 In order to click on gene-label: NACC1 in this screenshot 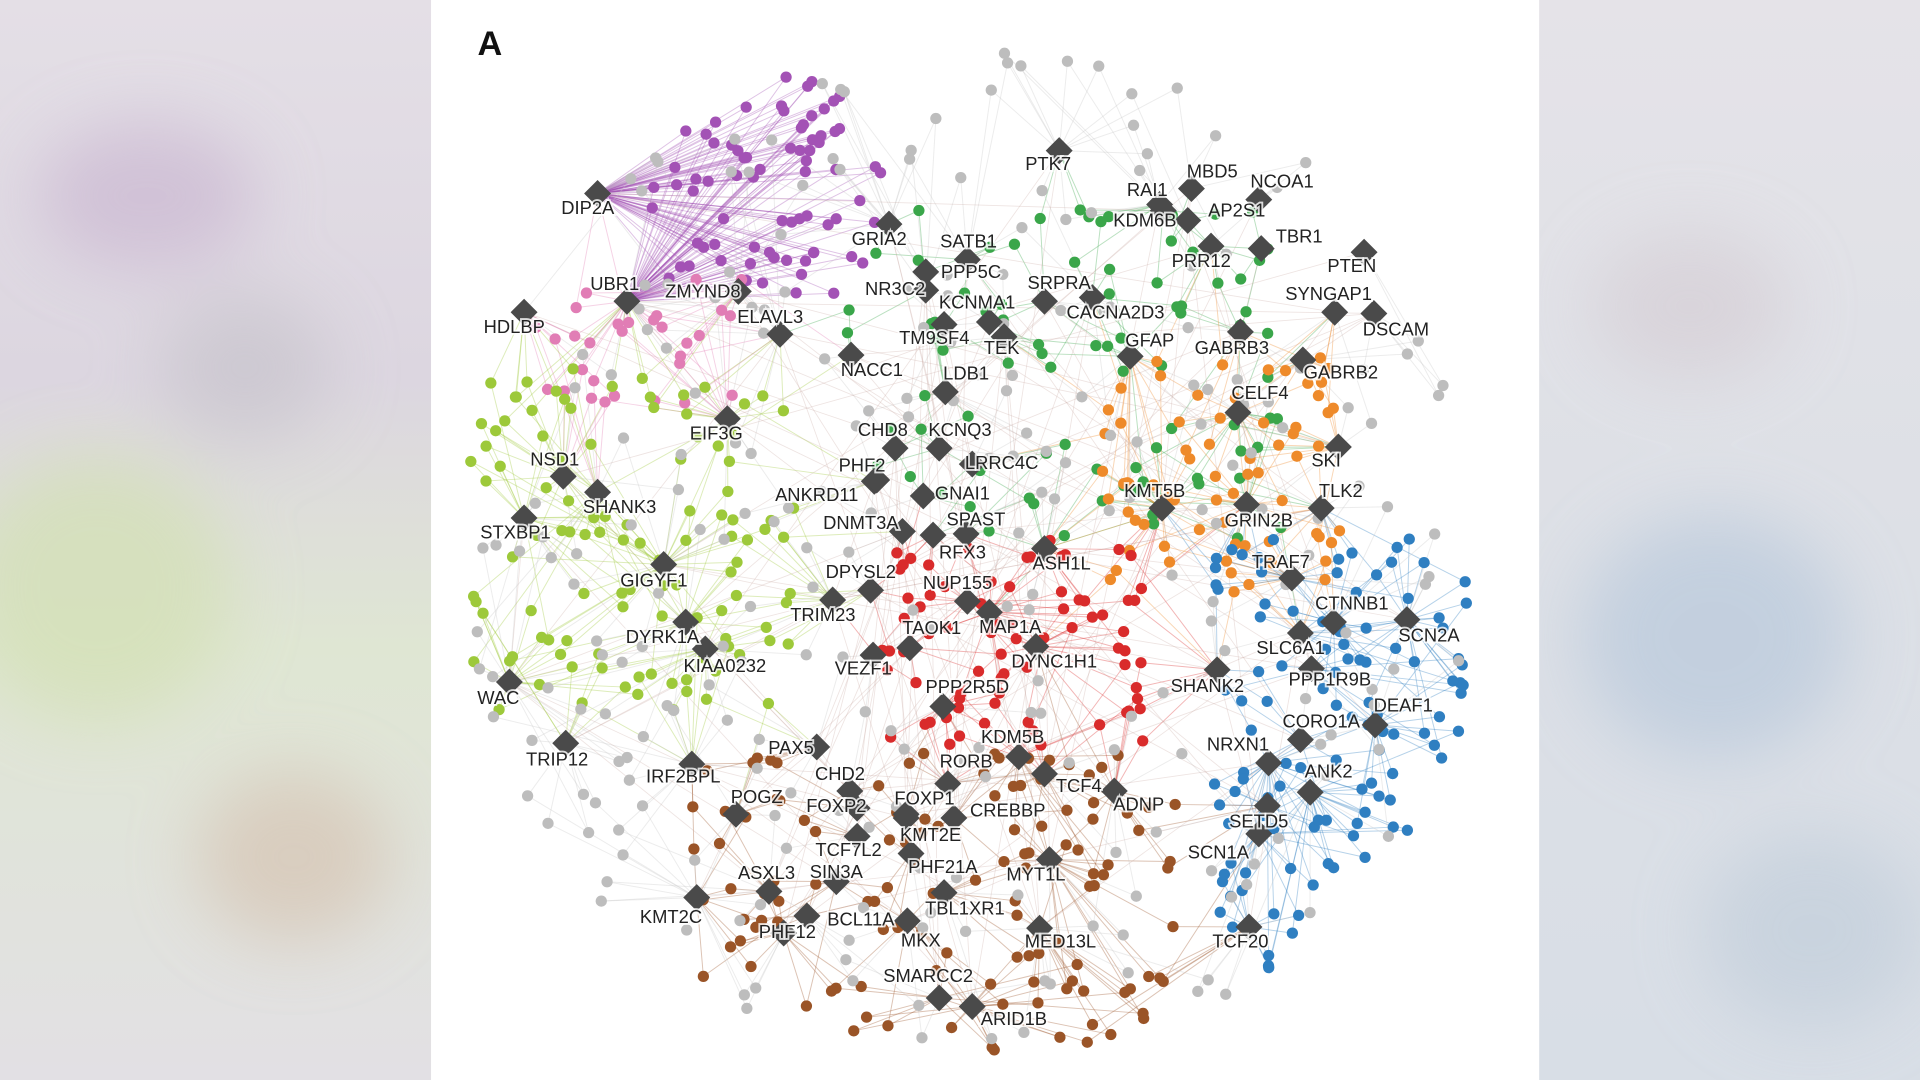, I will do `click(872, 369)`.